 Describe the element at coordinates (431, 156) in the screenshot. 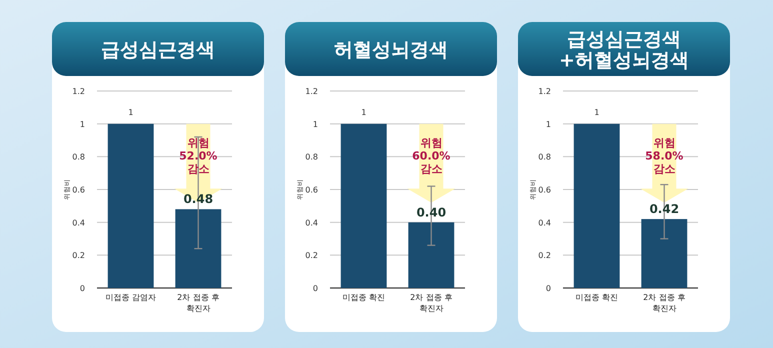

I see `annotation: 위험 60.0% 감소` at that location.